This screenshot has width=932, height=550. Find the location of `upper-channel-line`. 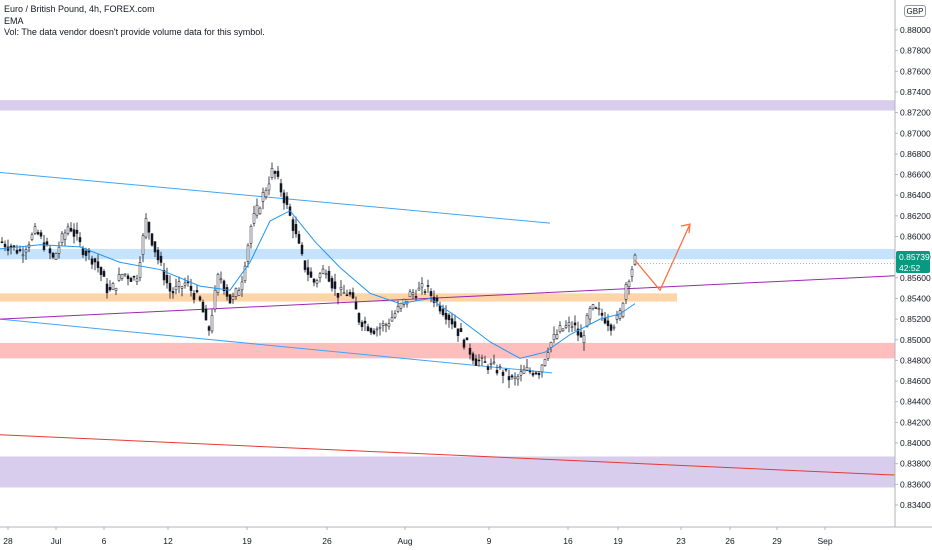

upper-channel-line is located at coordinates (275, 198).